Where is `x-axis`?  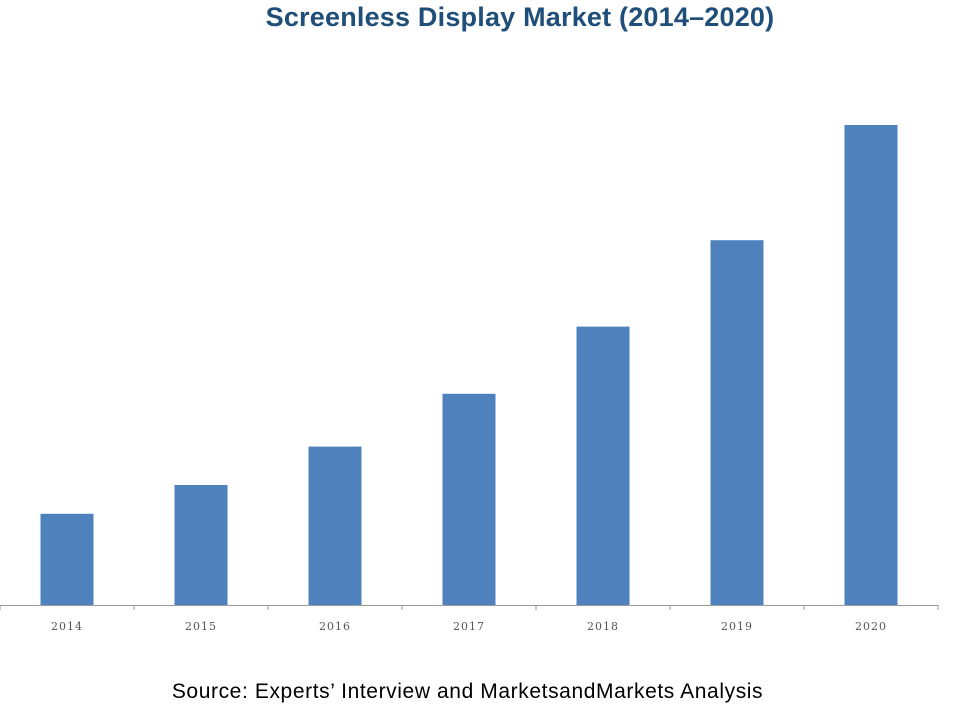 x-axis is located at coordinates (469, 607).